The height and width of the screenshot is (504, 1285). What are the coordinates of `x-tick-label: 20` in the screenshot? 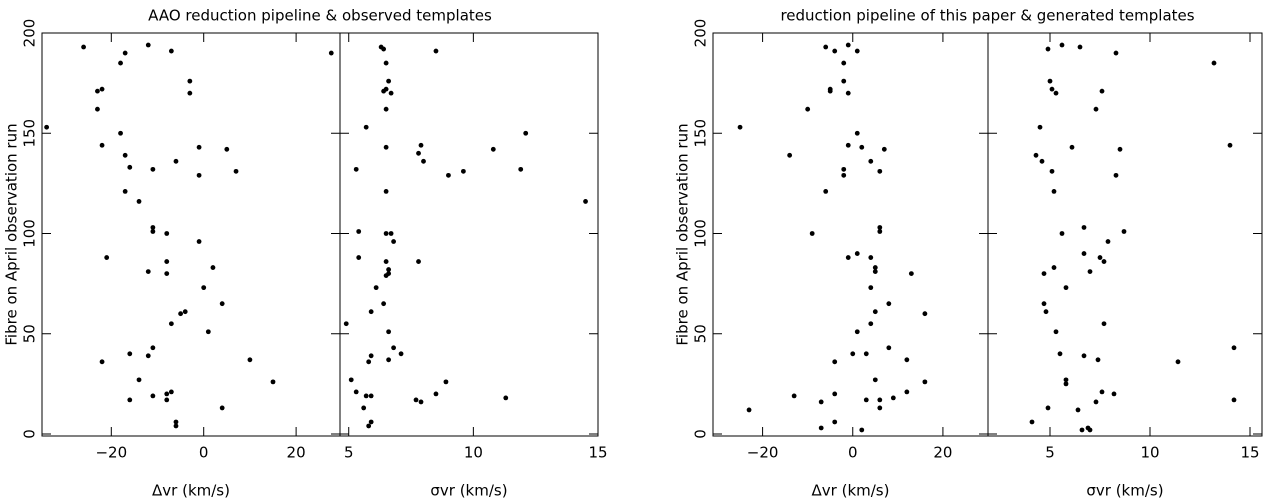 It's located at (296, 453).